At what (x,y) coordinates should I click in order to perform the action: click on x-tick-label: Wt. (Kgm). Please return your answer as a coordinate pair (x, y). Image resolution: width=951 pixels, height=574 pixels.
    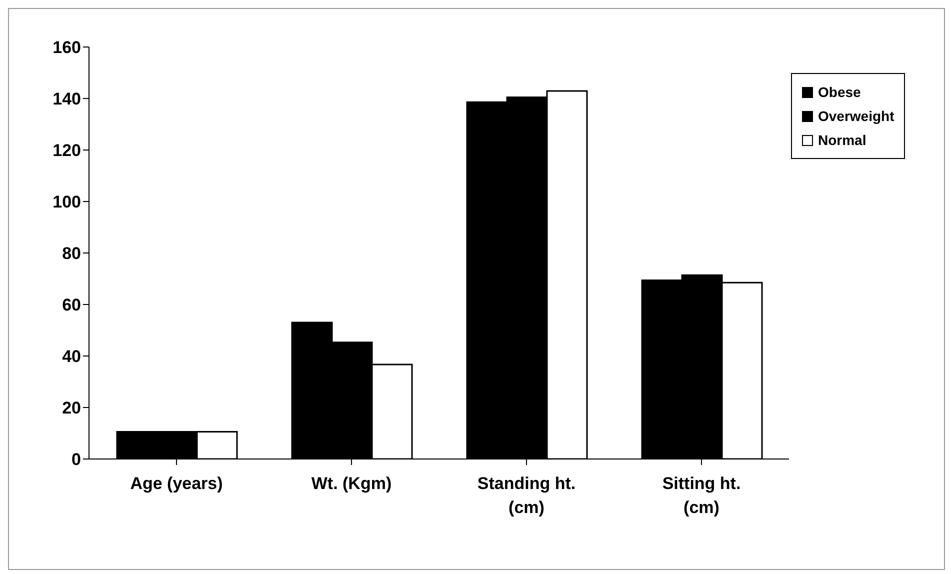
    Looking at the image, I should click on (351, 483).